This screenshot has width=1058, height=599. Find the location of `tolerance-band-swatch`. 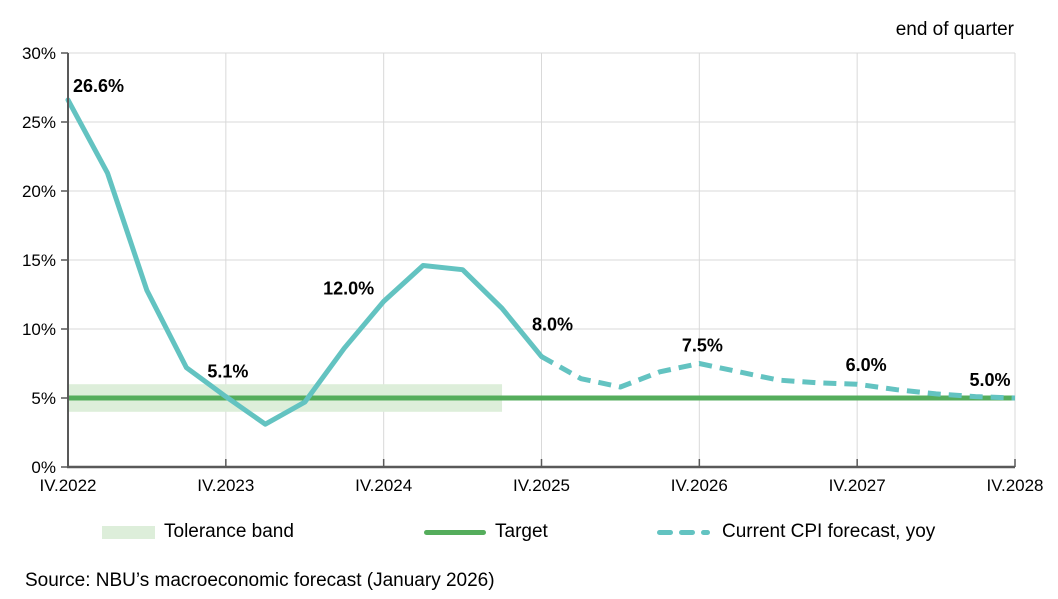

tolerance-band-swatch is located at coordinates (128, 532).